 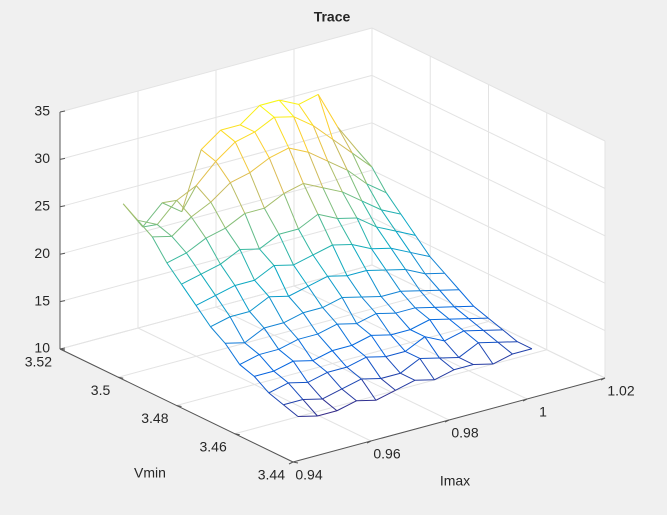 What do you see at coordinates (620, 391) in the screenshot?
I see `x-tick-label: 1.02` at bounding box center [620, 391].